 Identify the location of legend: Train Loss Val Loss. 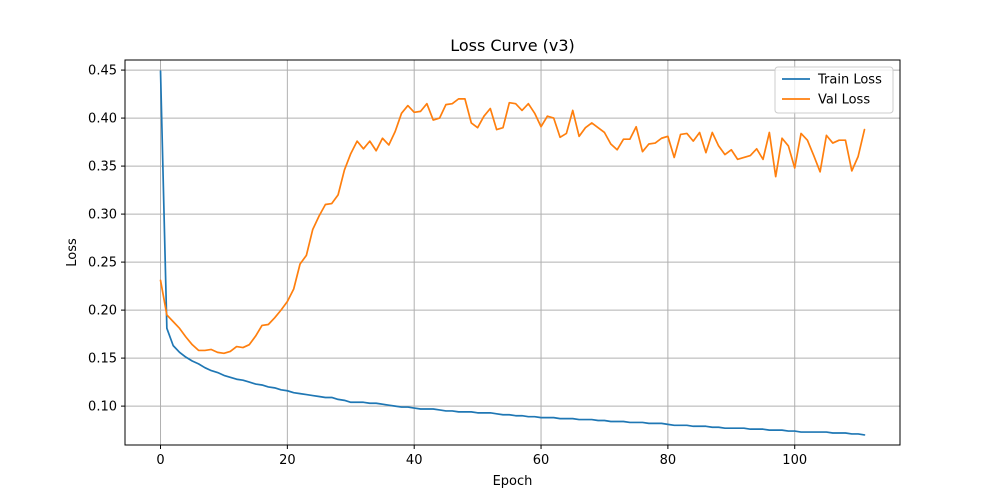
(834, 90).